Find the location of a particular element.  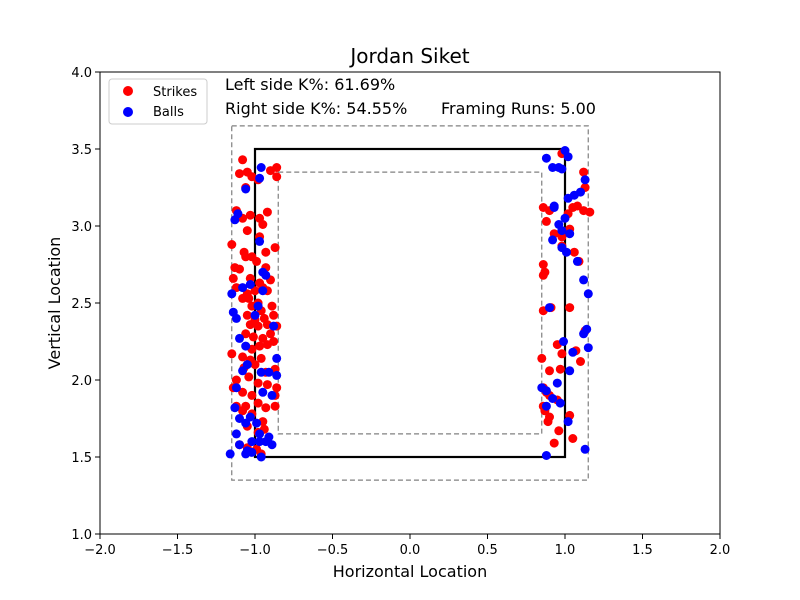

y-tick-label: 2.5 is located at coordinates (81, 304).